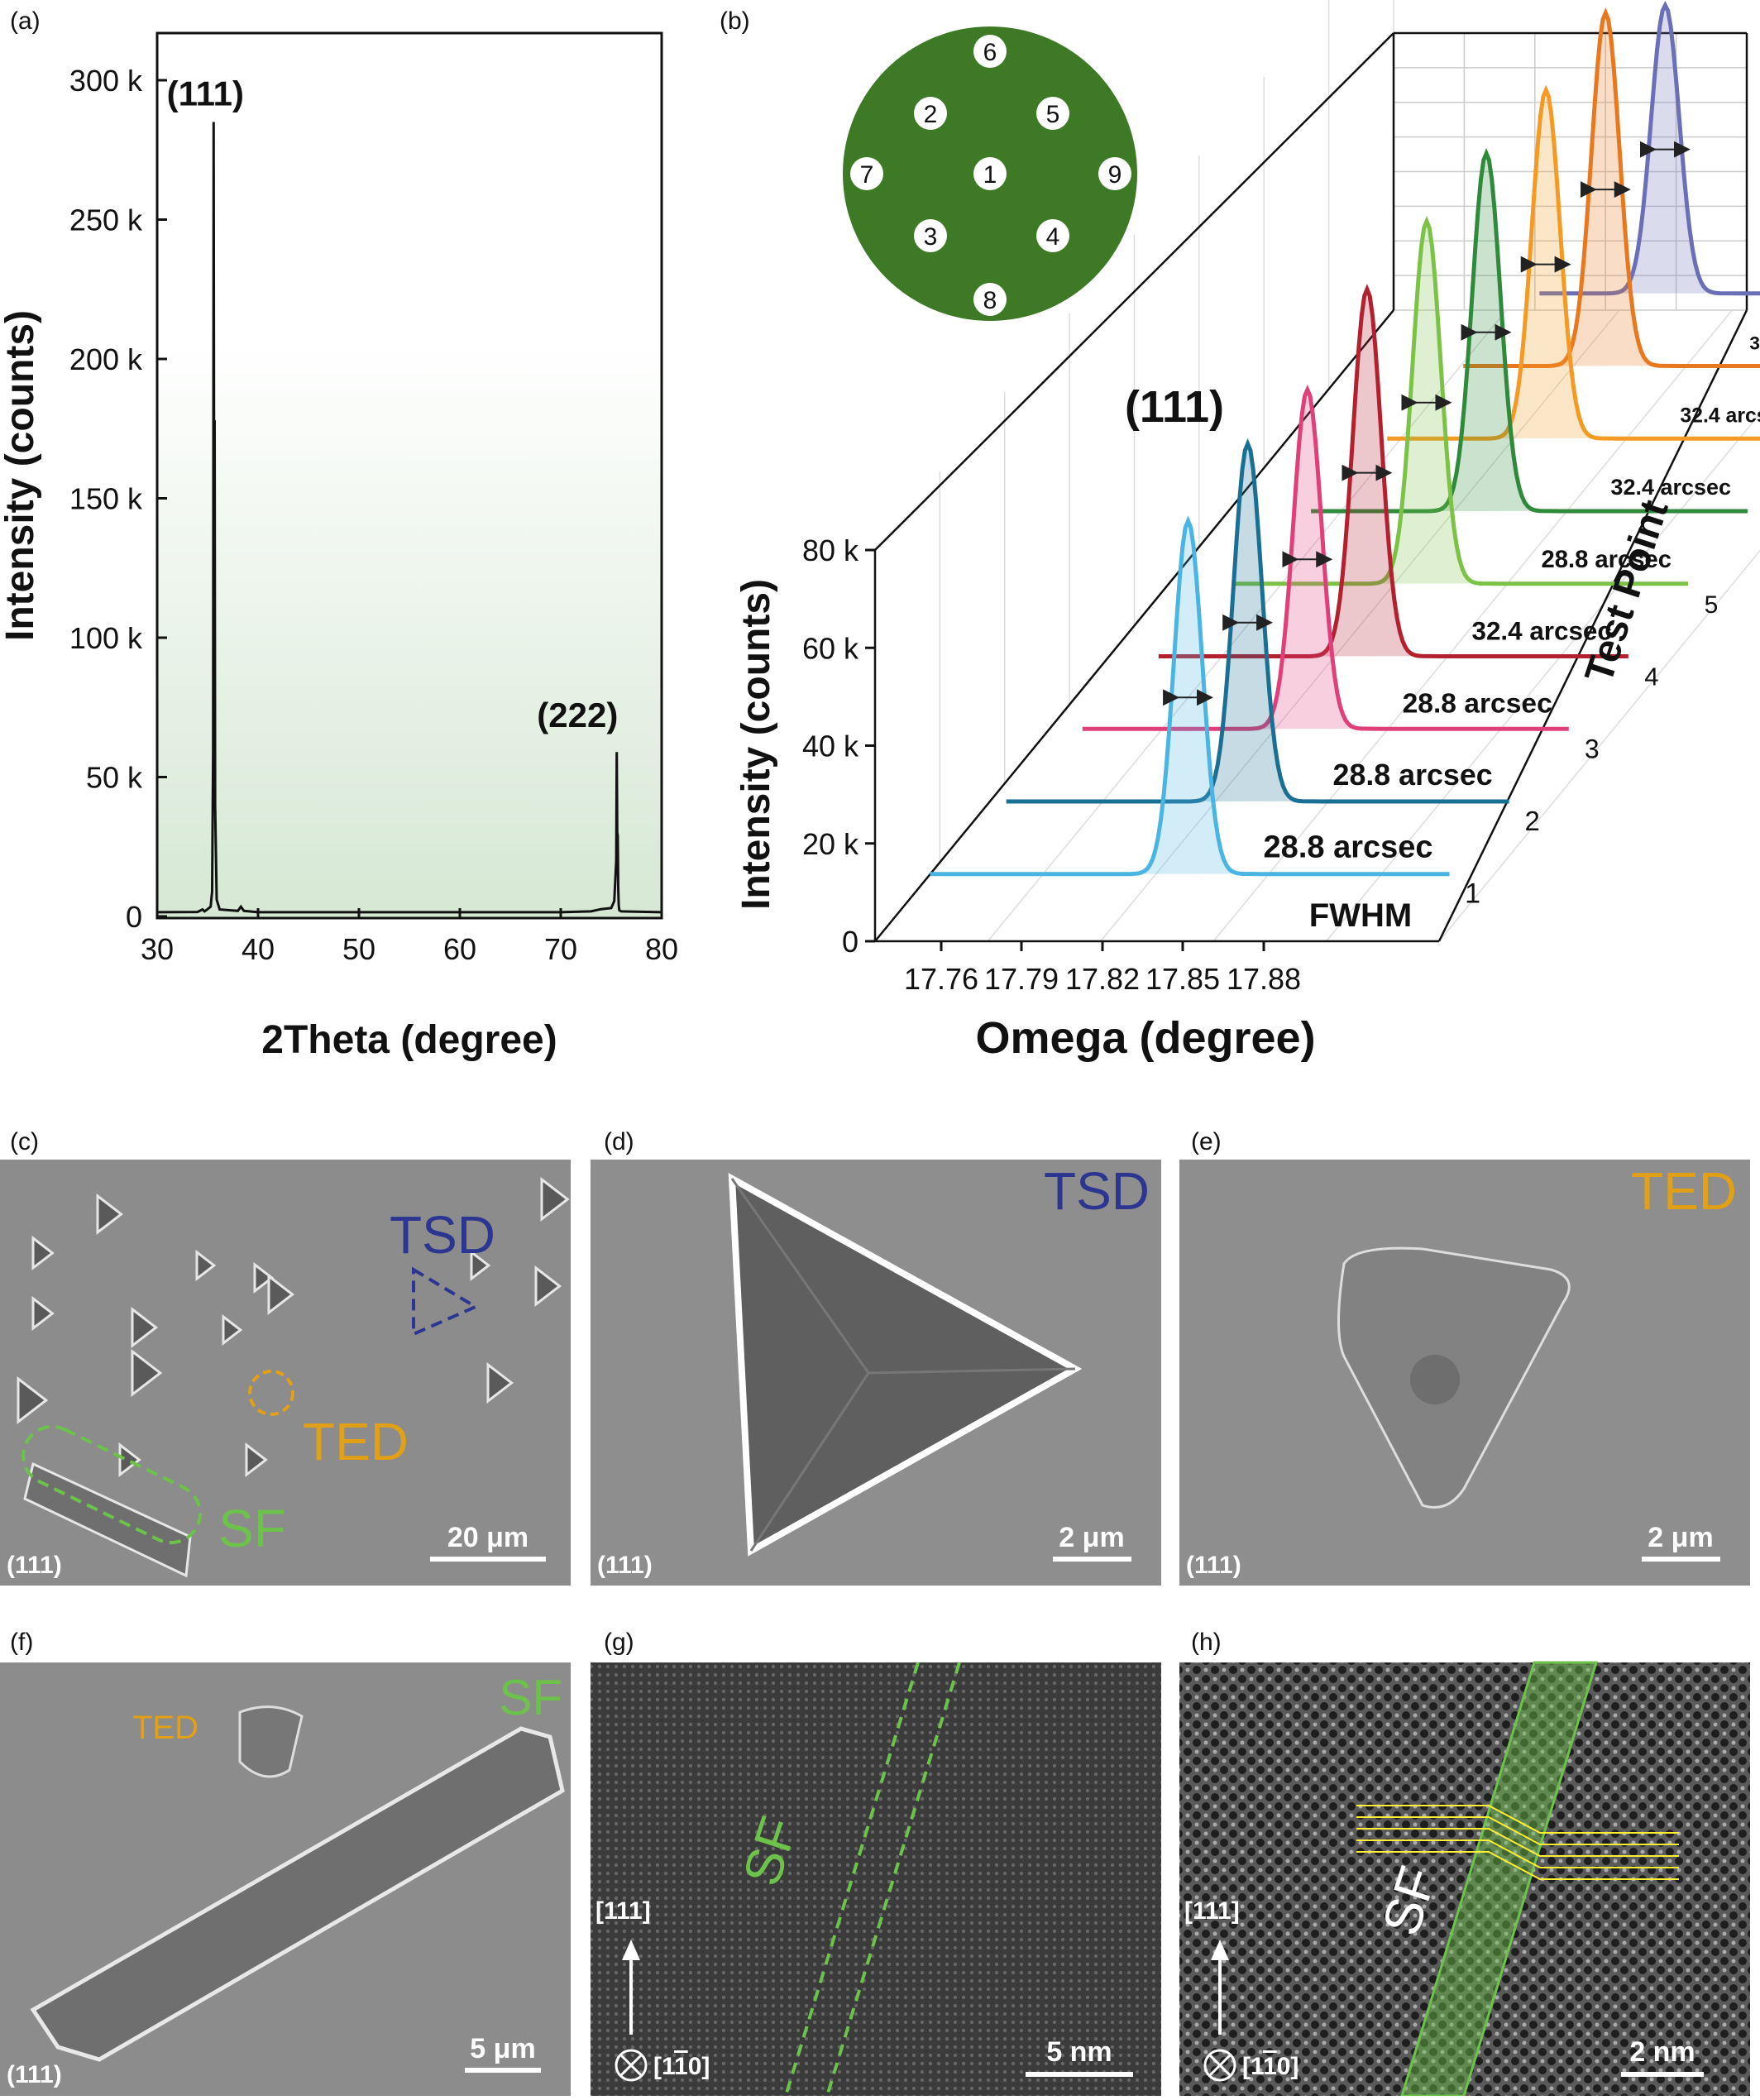  Describe the element at coordinates (34, 1565) in the screenshot. I see `orient-c: (111)` at that location.